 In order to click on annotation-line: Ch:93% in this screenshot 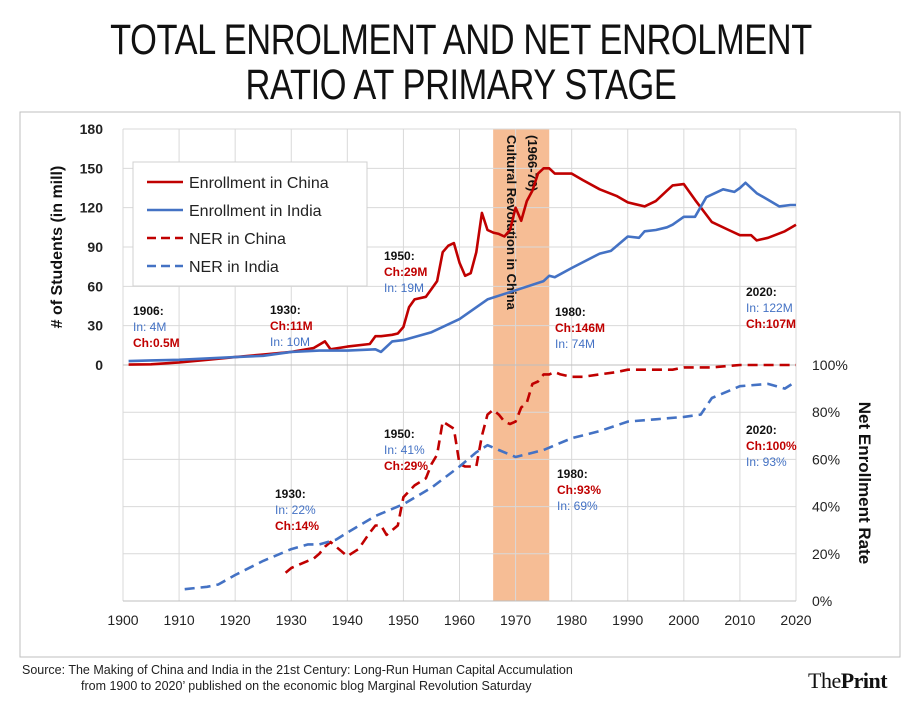, I will do `click(579, 490)`.